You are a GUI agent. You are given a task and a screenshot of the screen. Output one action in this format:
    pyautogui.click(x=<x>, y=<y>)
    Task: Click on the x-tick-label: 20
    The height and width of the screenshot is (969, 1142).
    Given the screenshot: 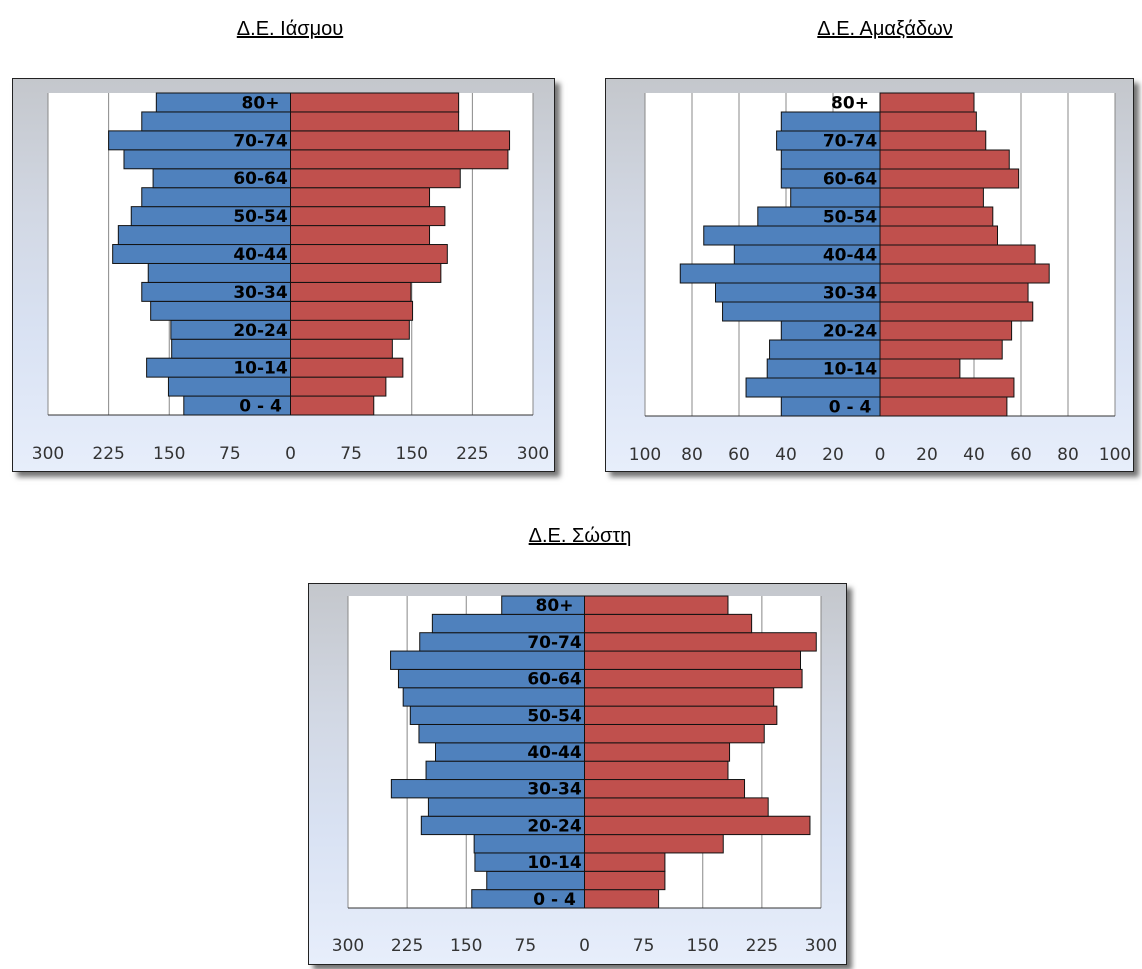 What is the action you would take?
    pyautogui.click(x=927, y=455)
    